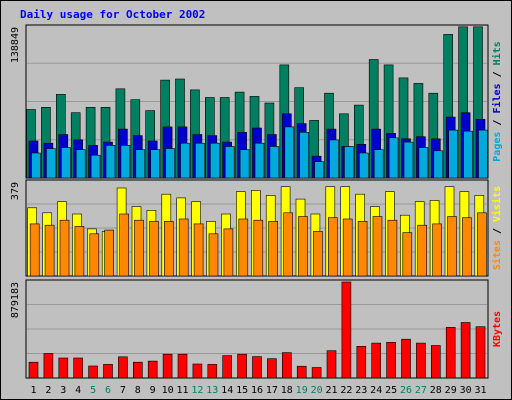  Describe the element at coordinates (331, 390) in the screenshot. I see `x-tick-label: 21` at that location.